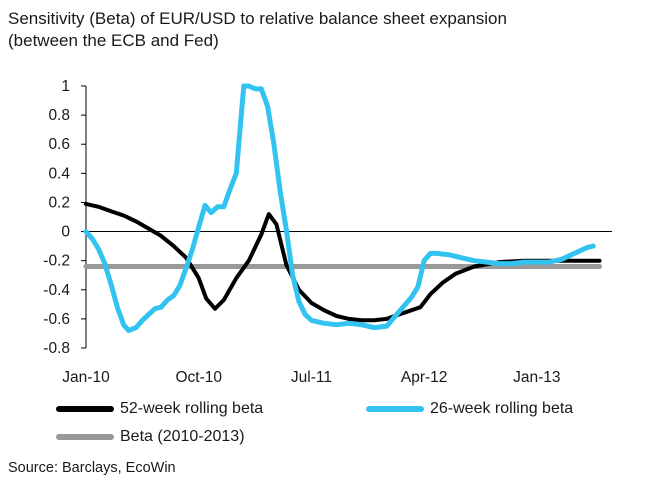 The width and height of the screenshot is (651, 502). Describe the element at coordinates (56, 261) in the screenshot. I see `y-tick-label: -0.2` at that location.